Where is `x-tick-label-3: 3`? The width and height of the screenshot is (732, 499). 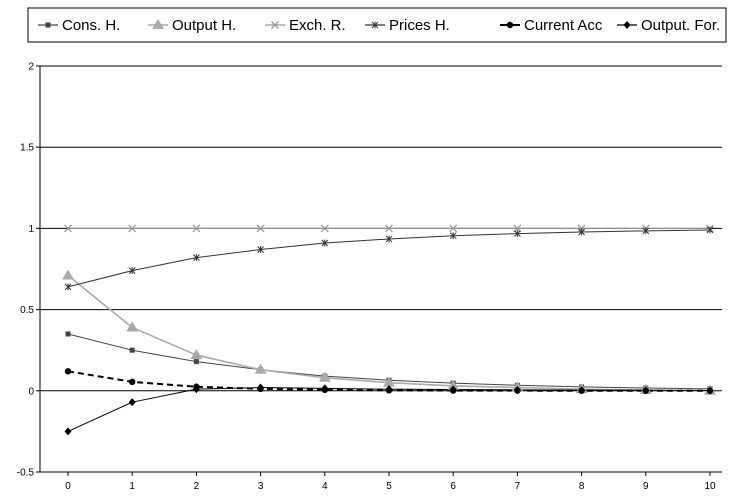
x-tick-label-3: 3 is located at coordinates (261, 486).